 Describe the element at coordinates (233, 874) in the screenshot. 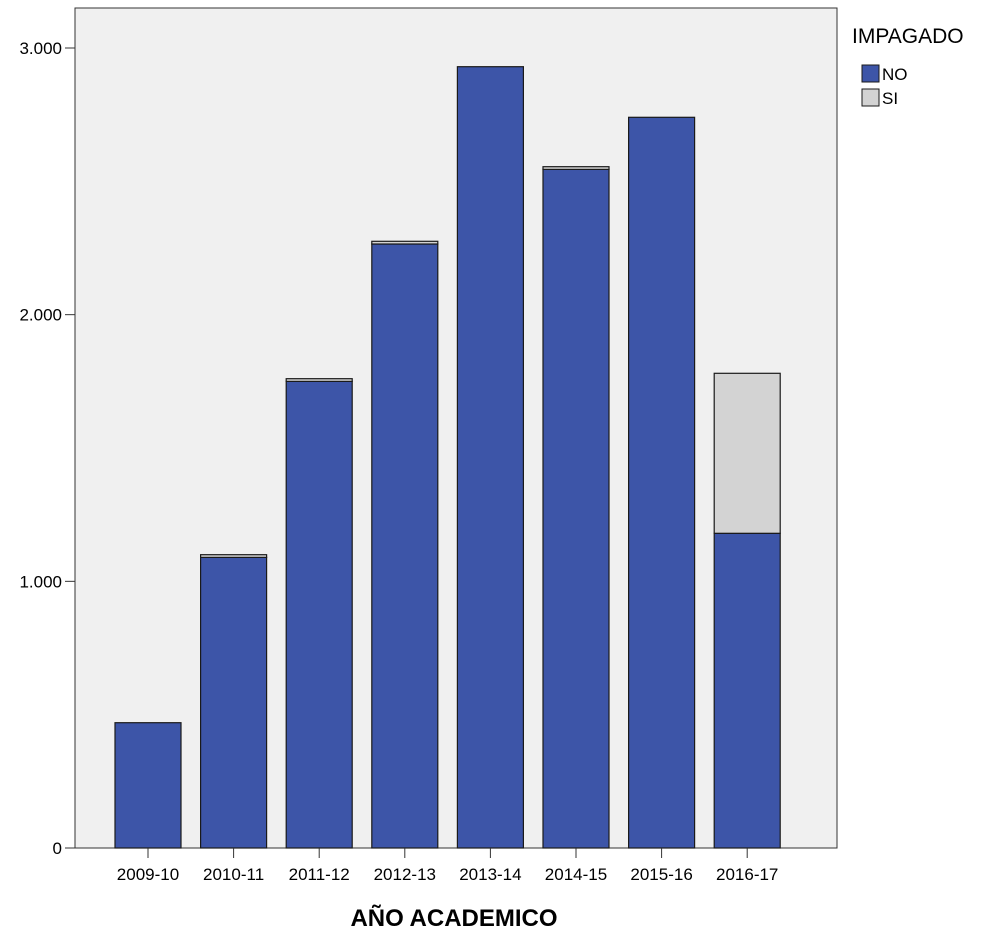

I see `x-tick-label: 2010-11` at that location.